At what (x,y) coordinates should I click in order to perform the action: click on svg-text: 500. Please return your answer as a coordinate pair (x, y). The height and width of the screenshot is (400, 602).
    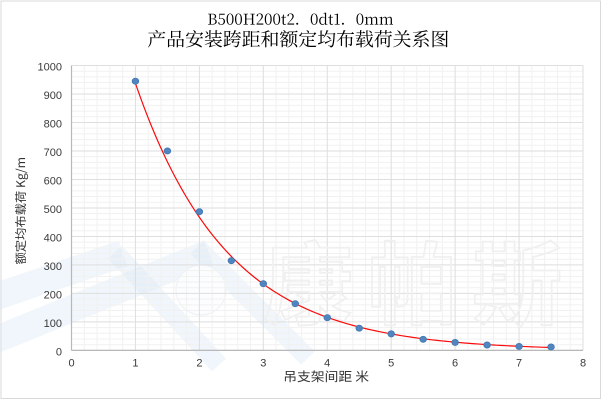
    Looking at the image, I should click on (53, 210).